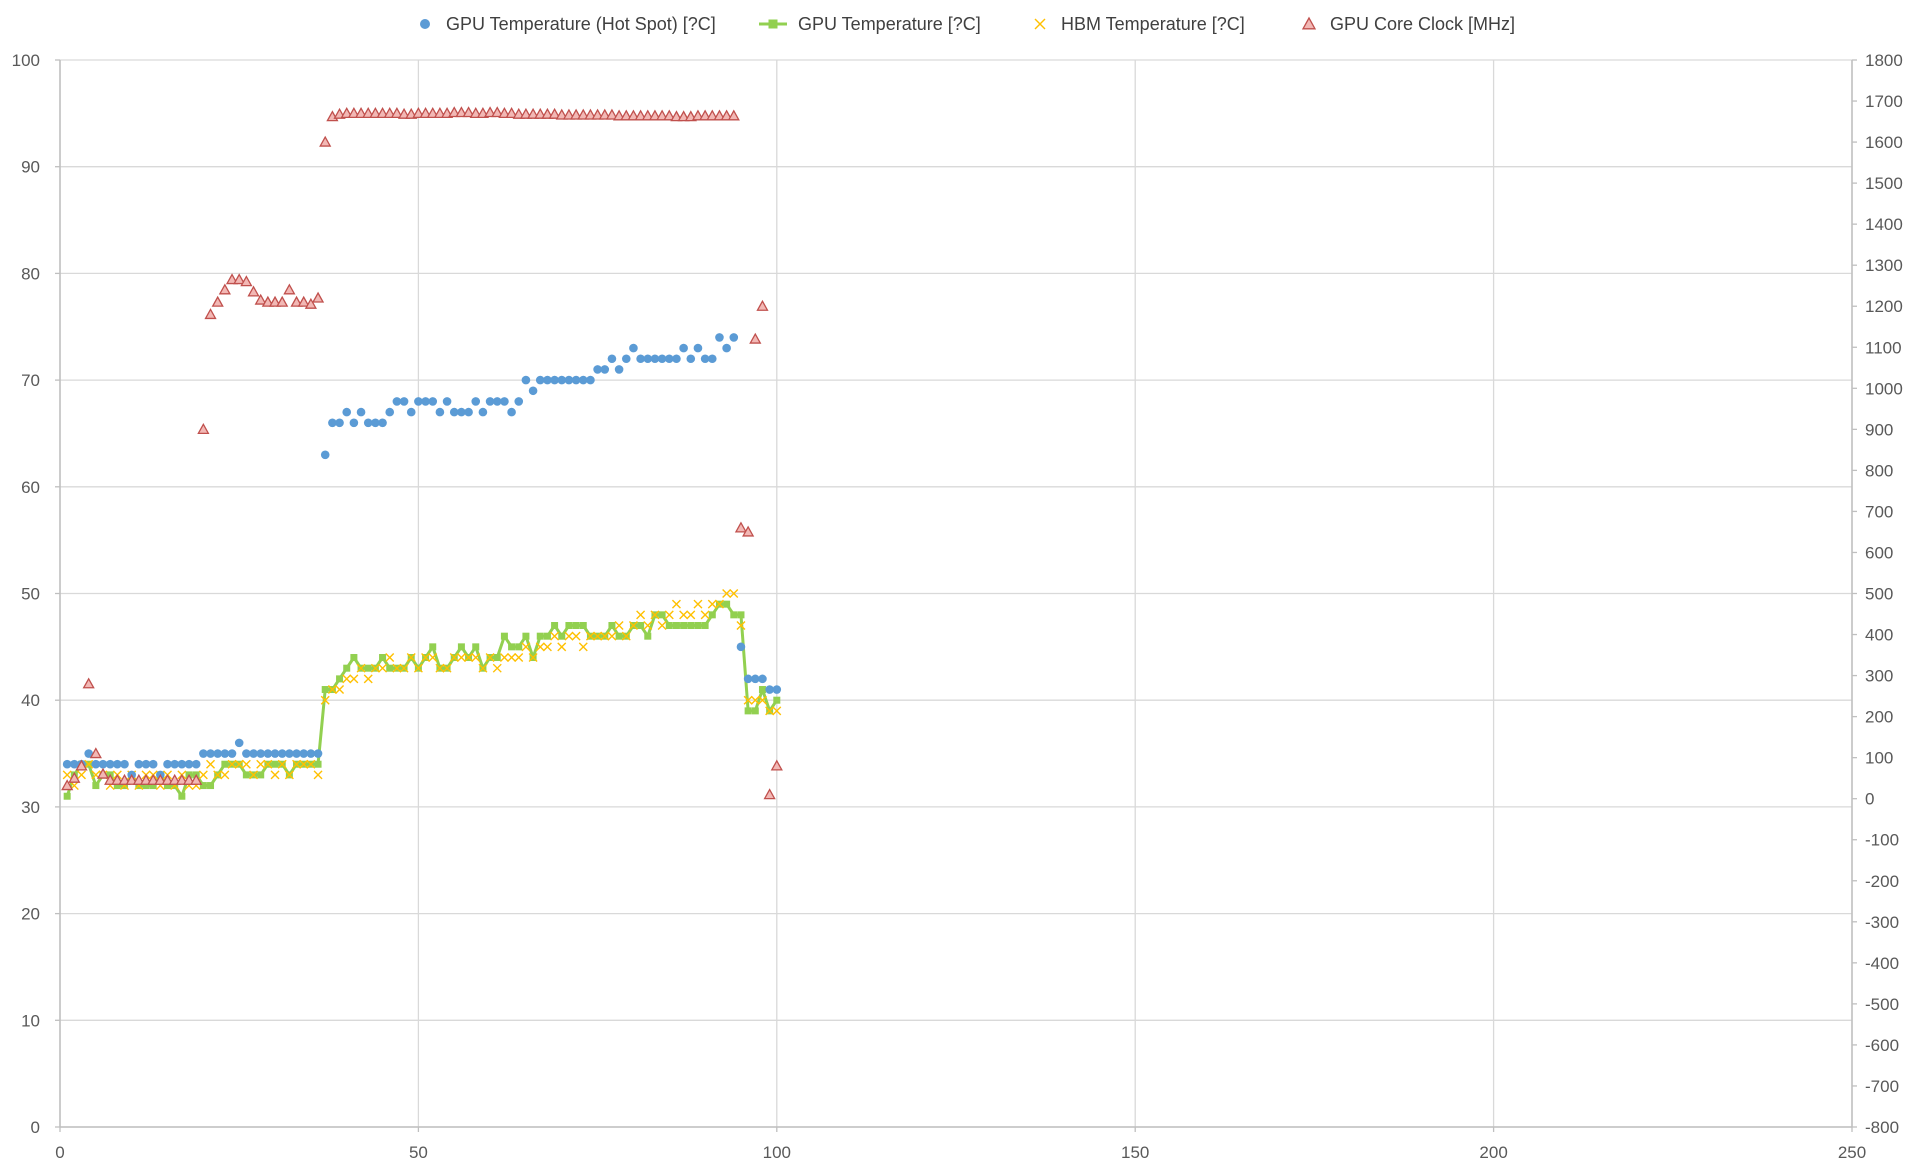 This screenshot has width=1920, height=1174. What do you see at coordinates (1882, 840) in the screenshot?
I see `y2-tick-label: -100` at bounding box center [1882, 840].